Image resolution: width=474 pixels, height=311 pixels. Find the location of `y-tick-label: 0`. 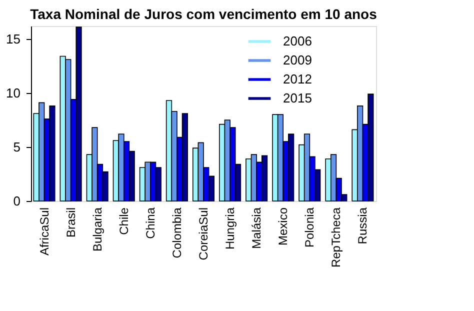

y-tick-label: 0 is located at coordinates (16, 201).